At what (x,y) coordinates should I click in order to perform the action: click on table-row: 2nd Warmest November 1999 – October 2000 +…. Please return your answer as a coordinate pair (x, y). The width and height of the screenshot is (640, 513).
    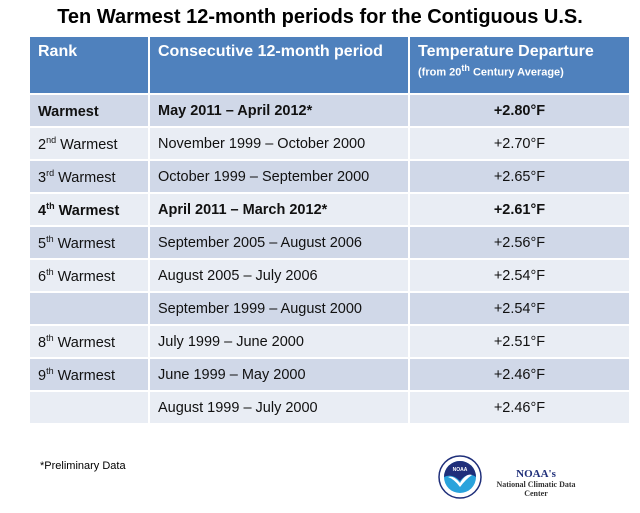
    Looking at the image, I should click on (329, 143).